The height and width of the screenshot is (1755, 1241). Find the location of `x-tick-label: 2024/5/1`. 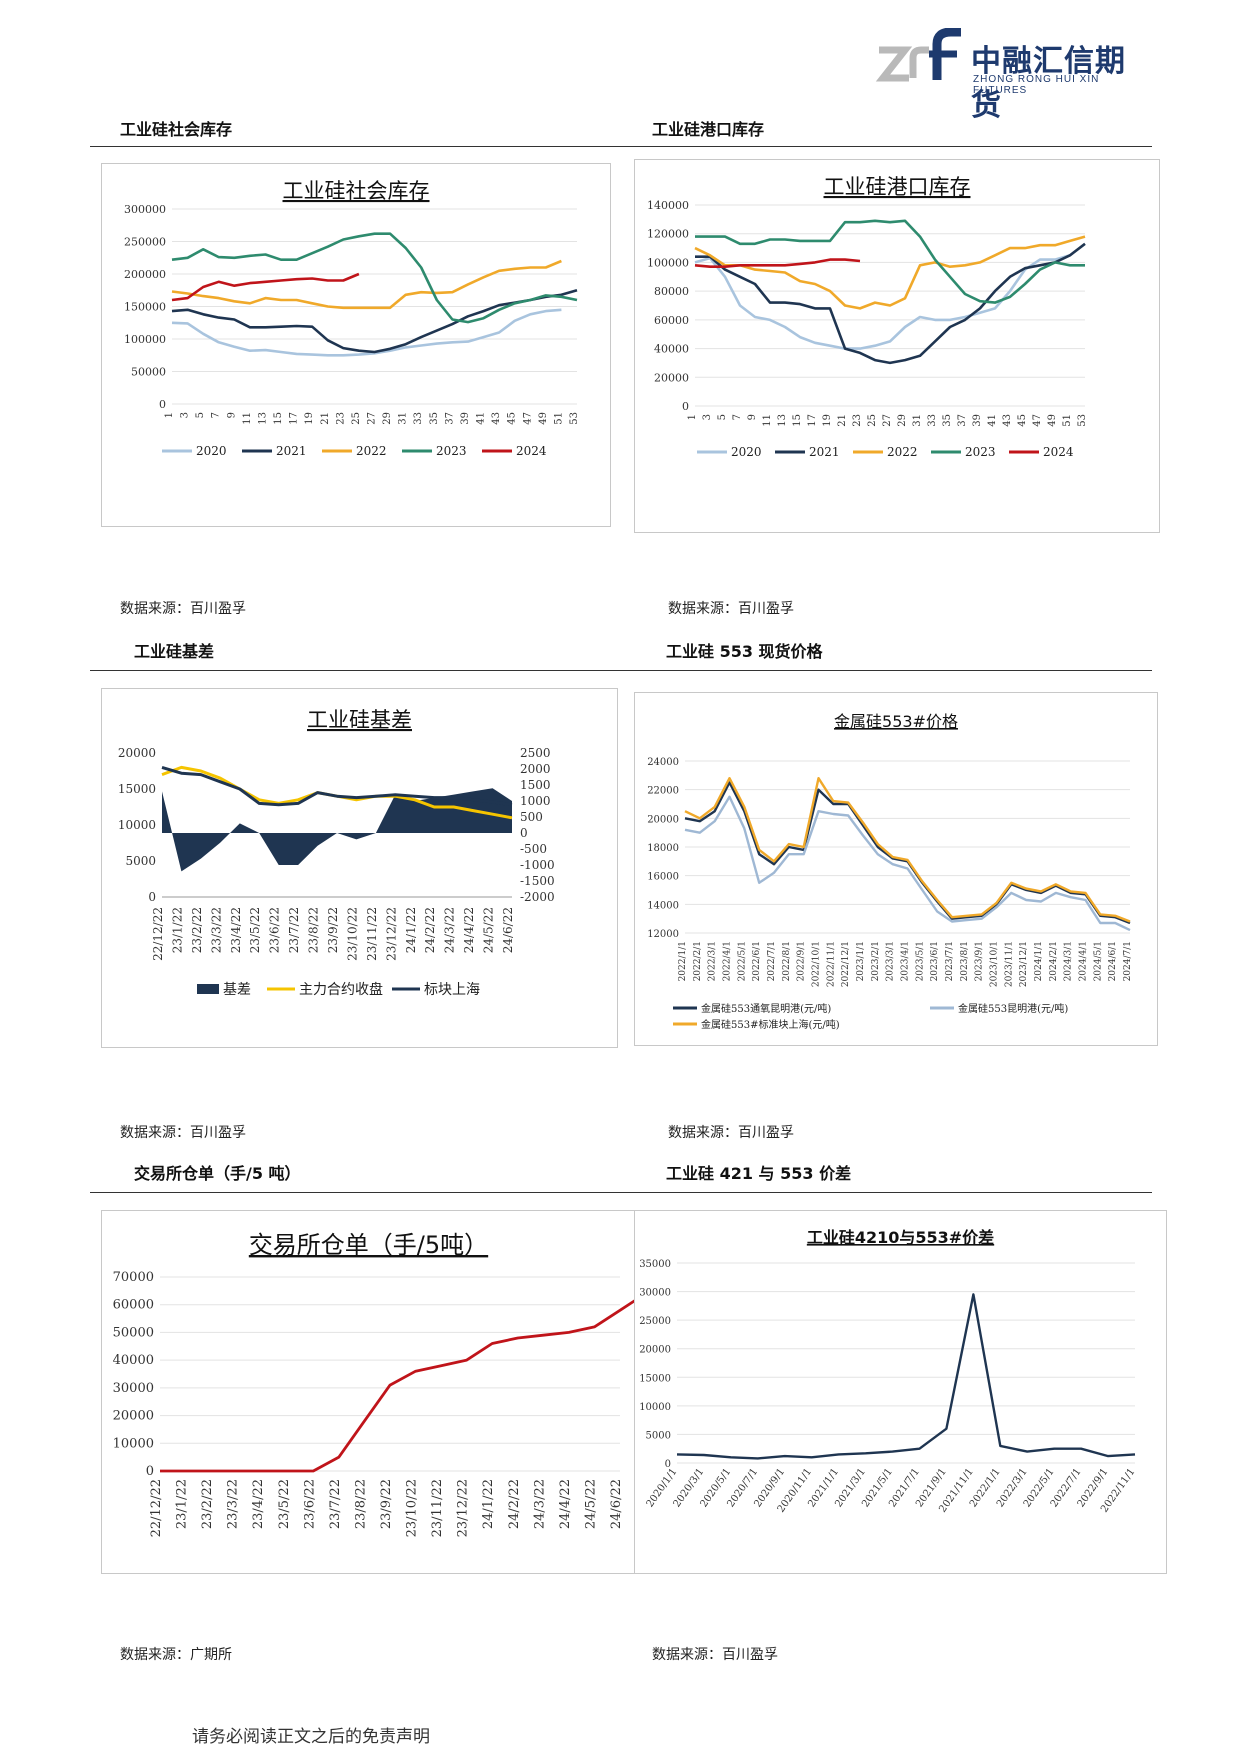

x-tick-label: 2024/5/1 is located at coordinates (1098, 961).